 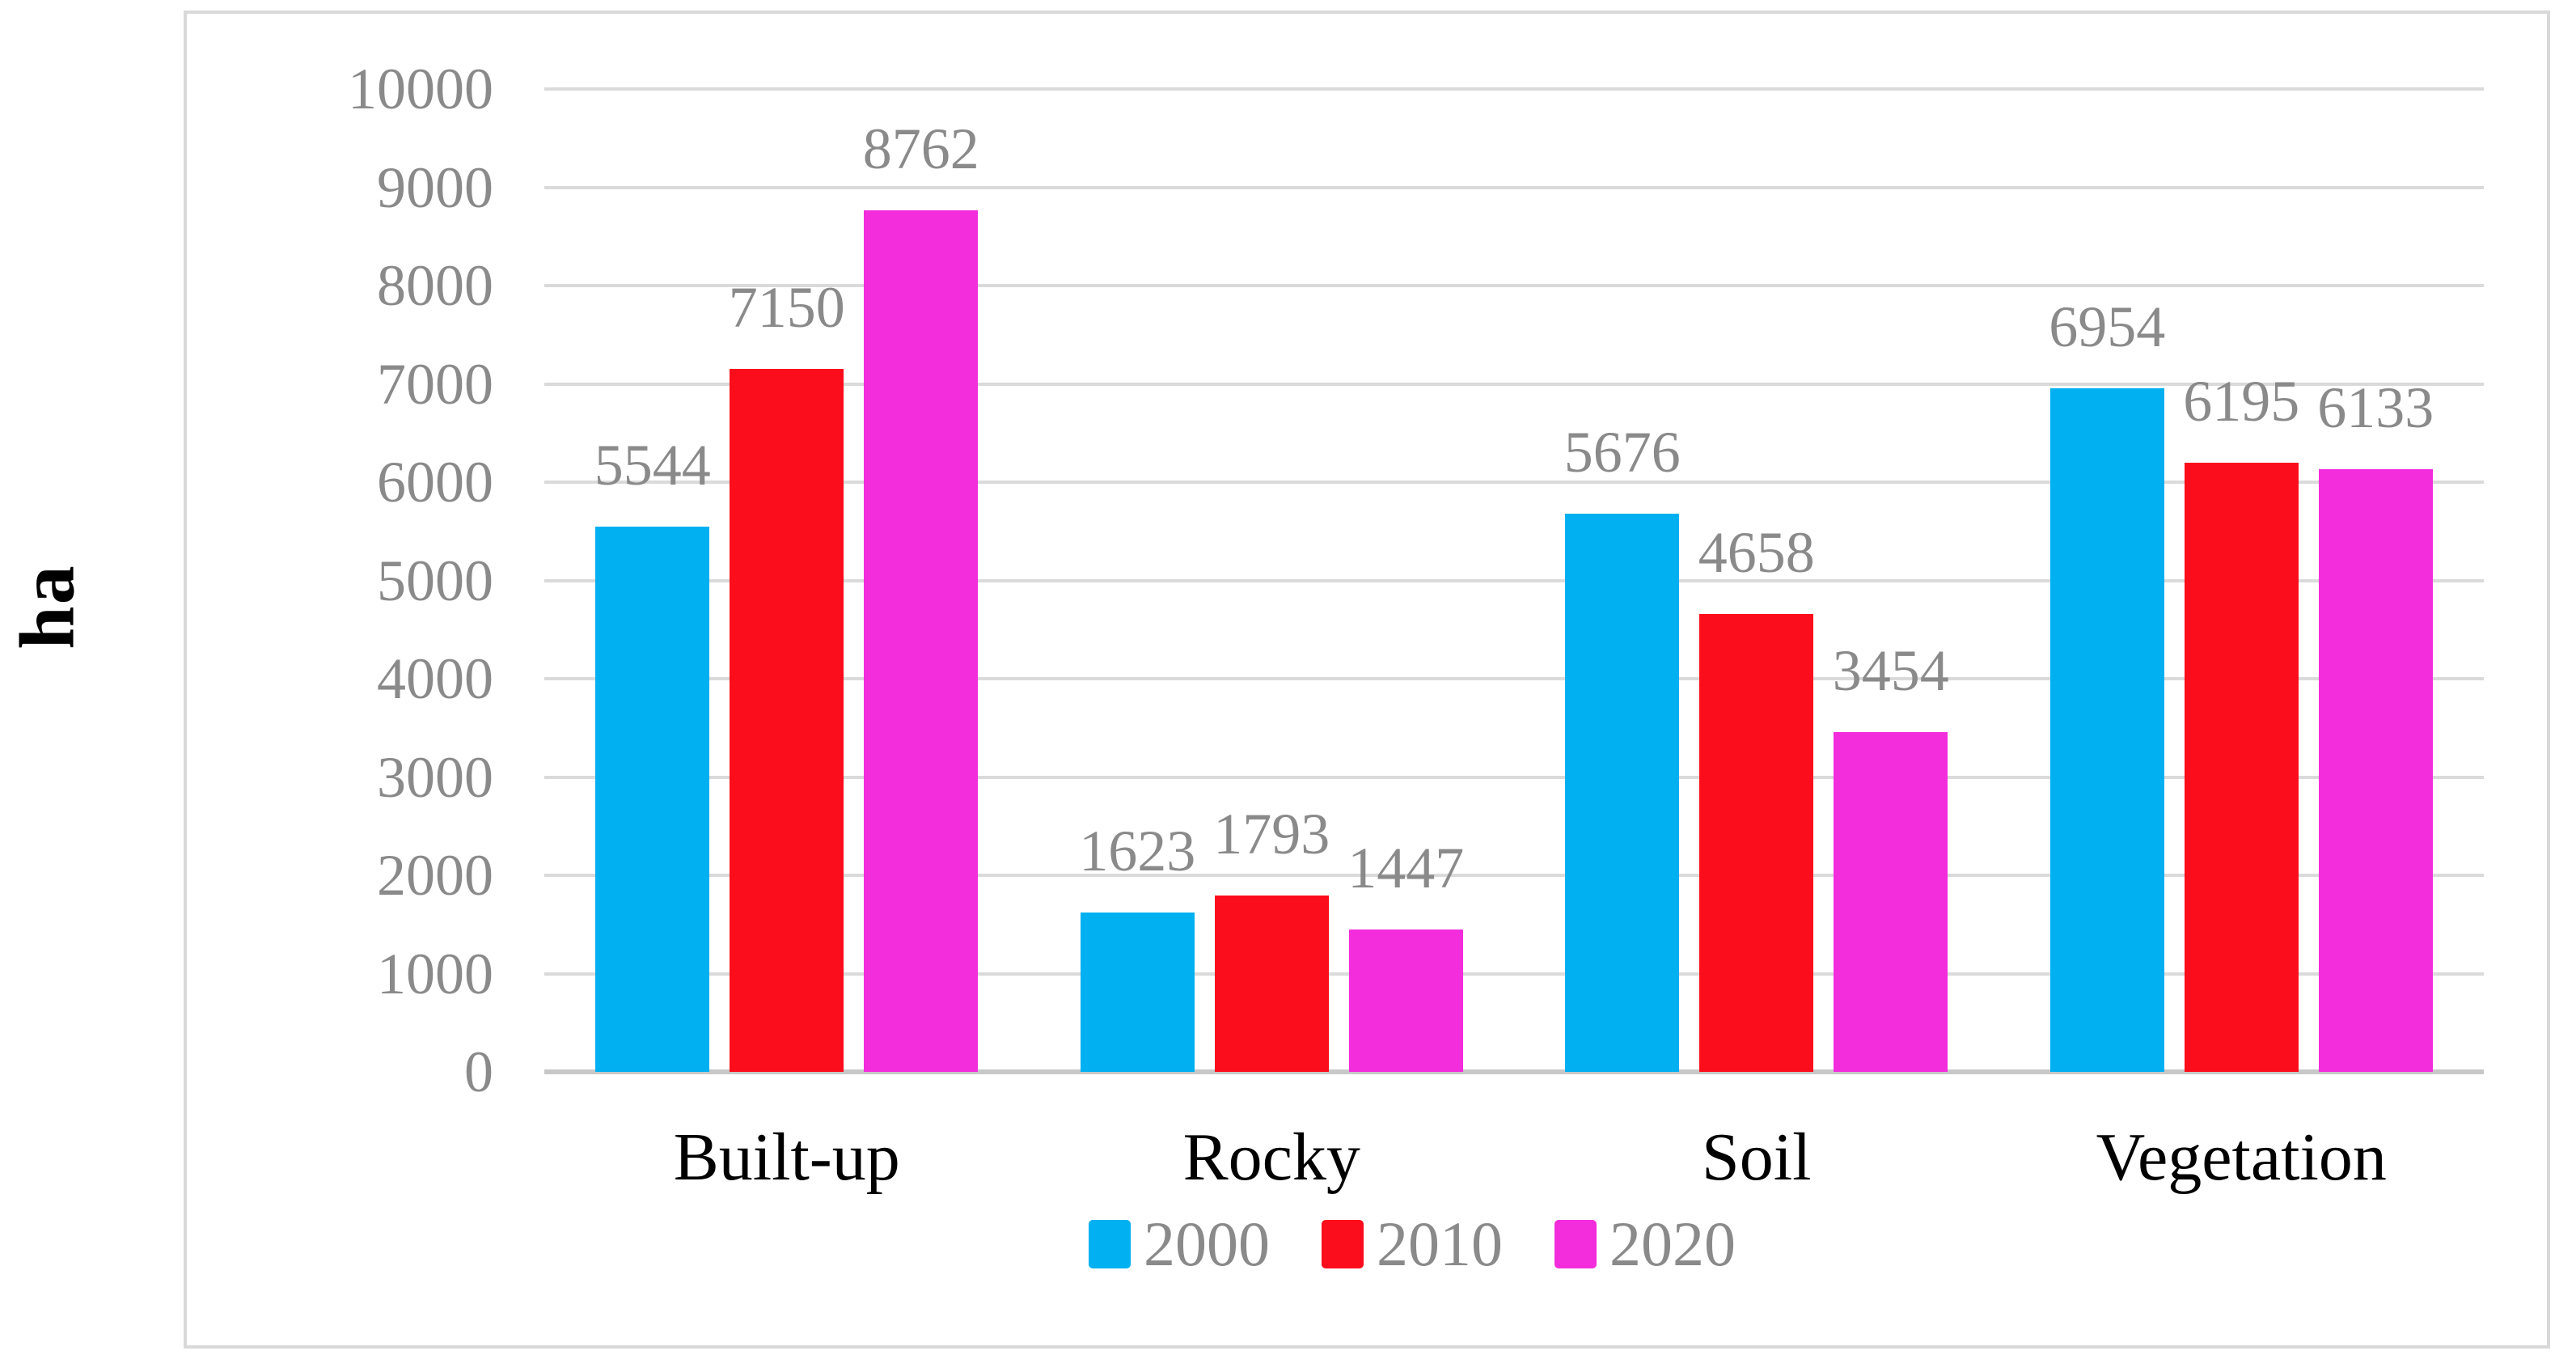 What do you see at coordinates (1110, 1244) in the screenshot?
I see `legend-swatch-2000` at bounding box center [1110, 1244].